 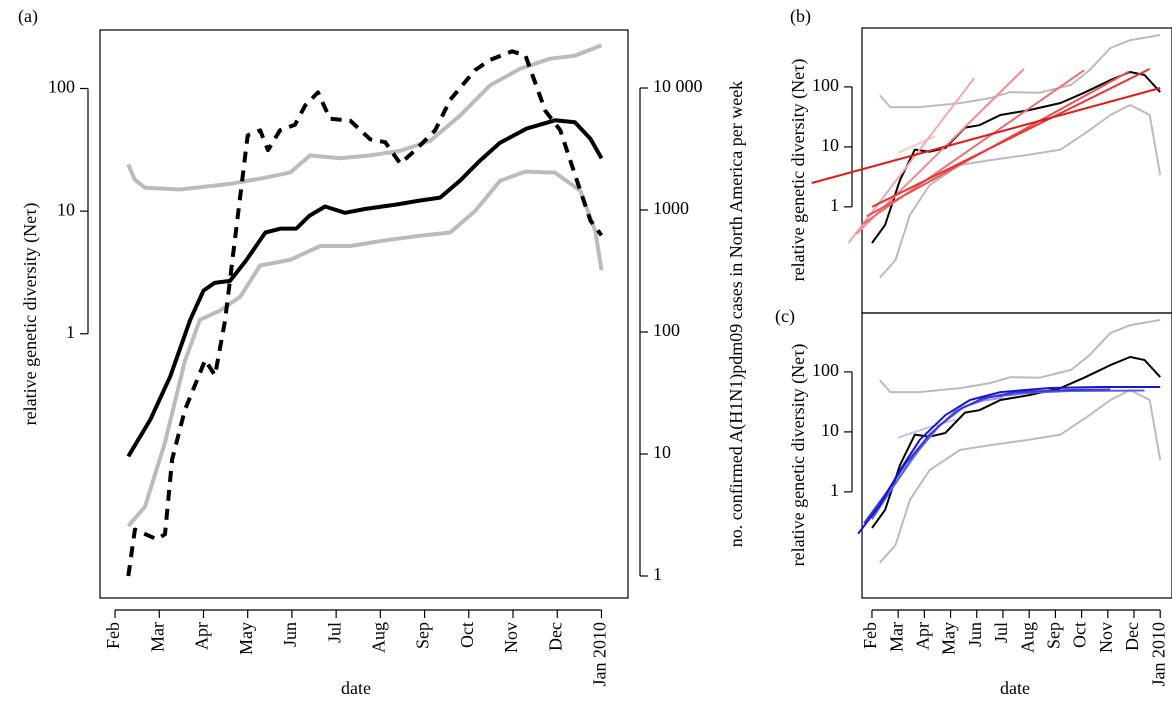 What do you see at coordinates (657, 574) in the screenshot?
I see `y2-tick-label: 1` at bounding box center [657, 574].